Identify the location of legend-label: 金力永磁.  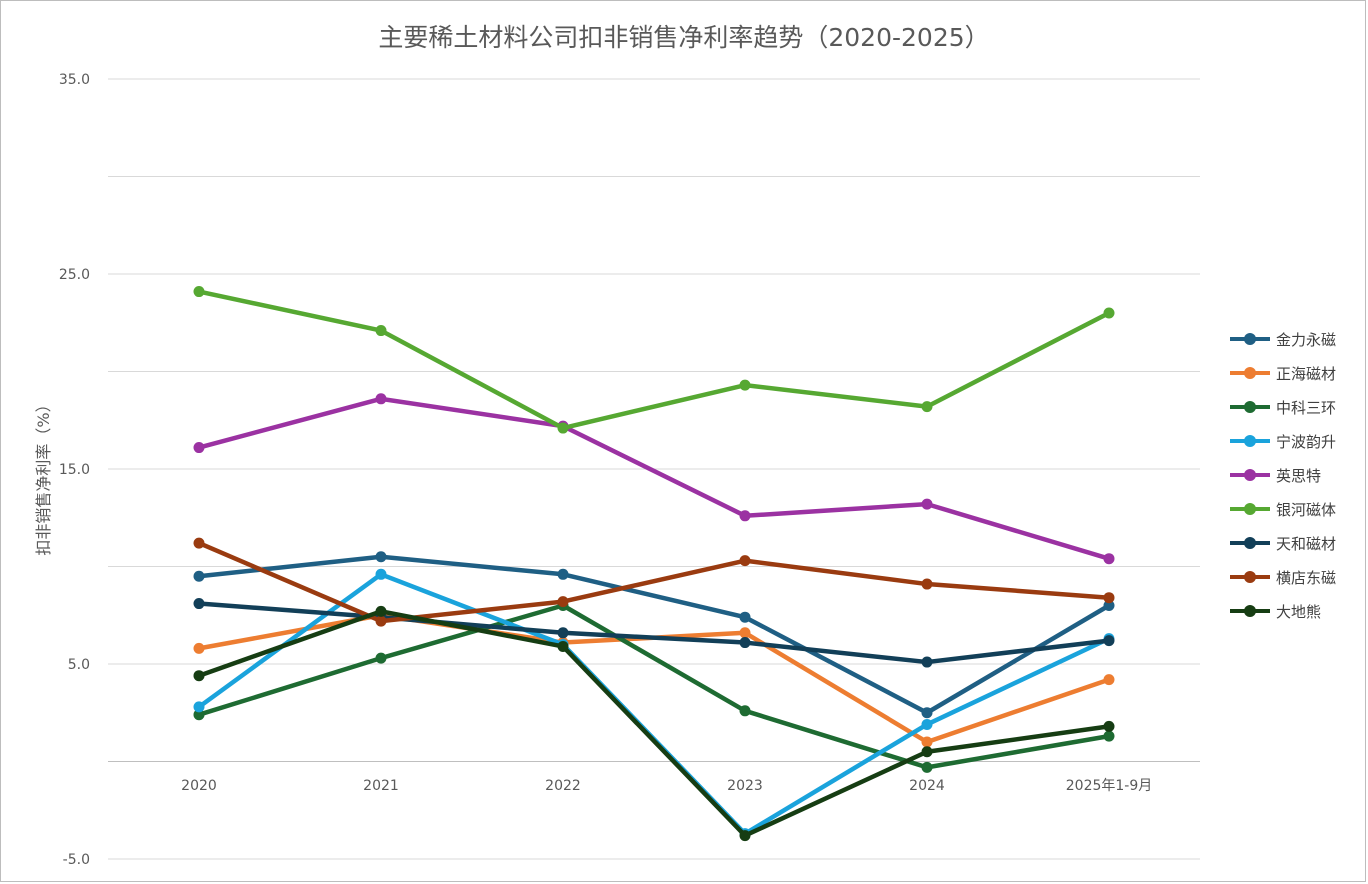
(1306, 339).